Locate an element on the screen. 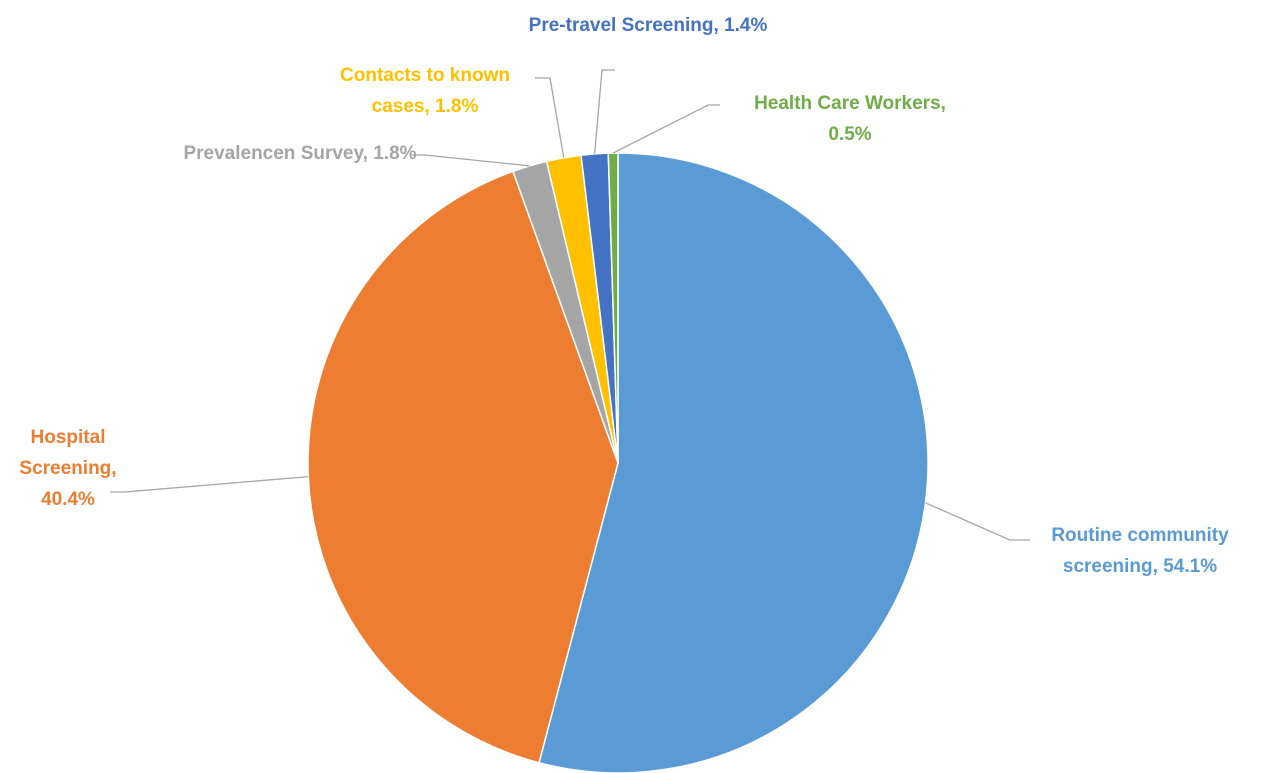  label-category: Pre-travel Screening is located at coordinates (621, 25).